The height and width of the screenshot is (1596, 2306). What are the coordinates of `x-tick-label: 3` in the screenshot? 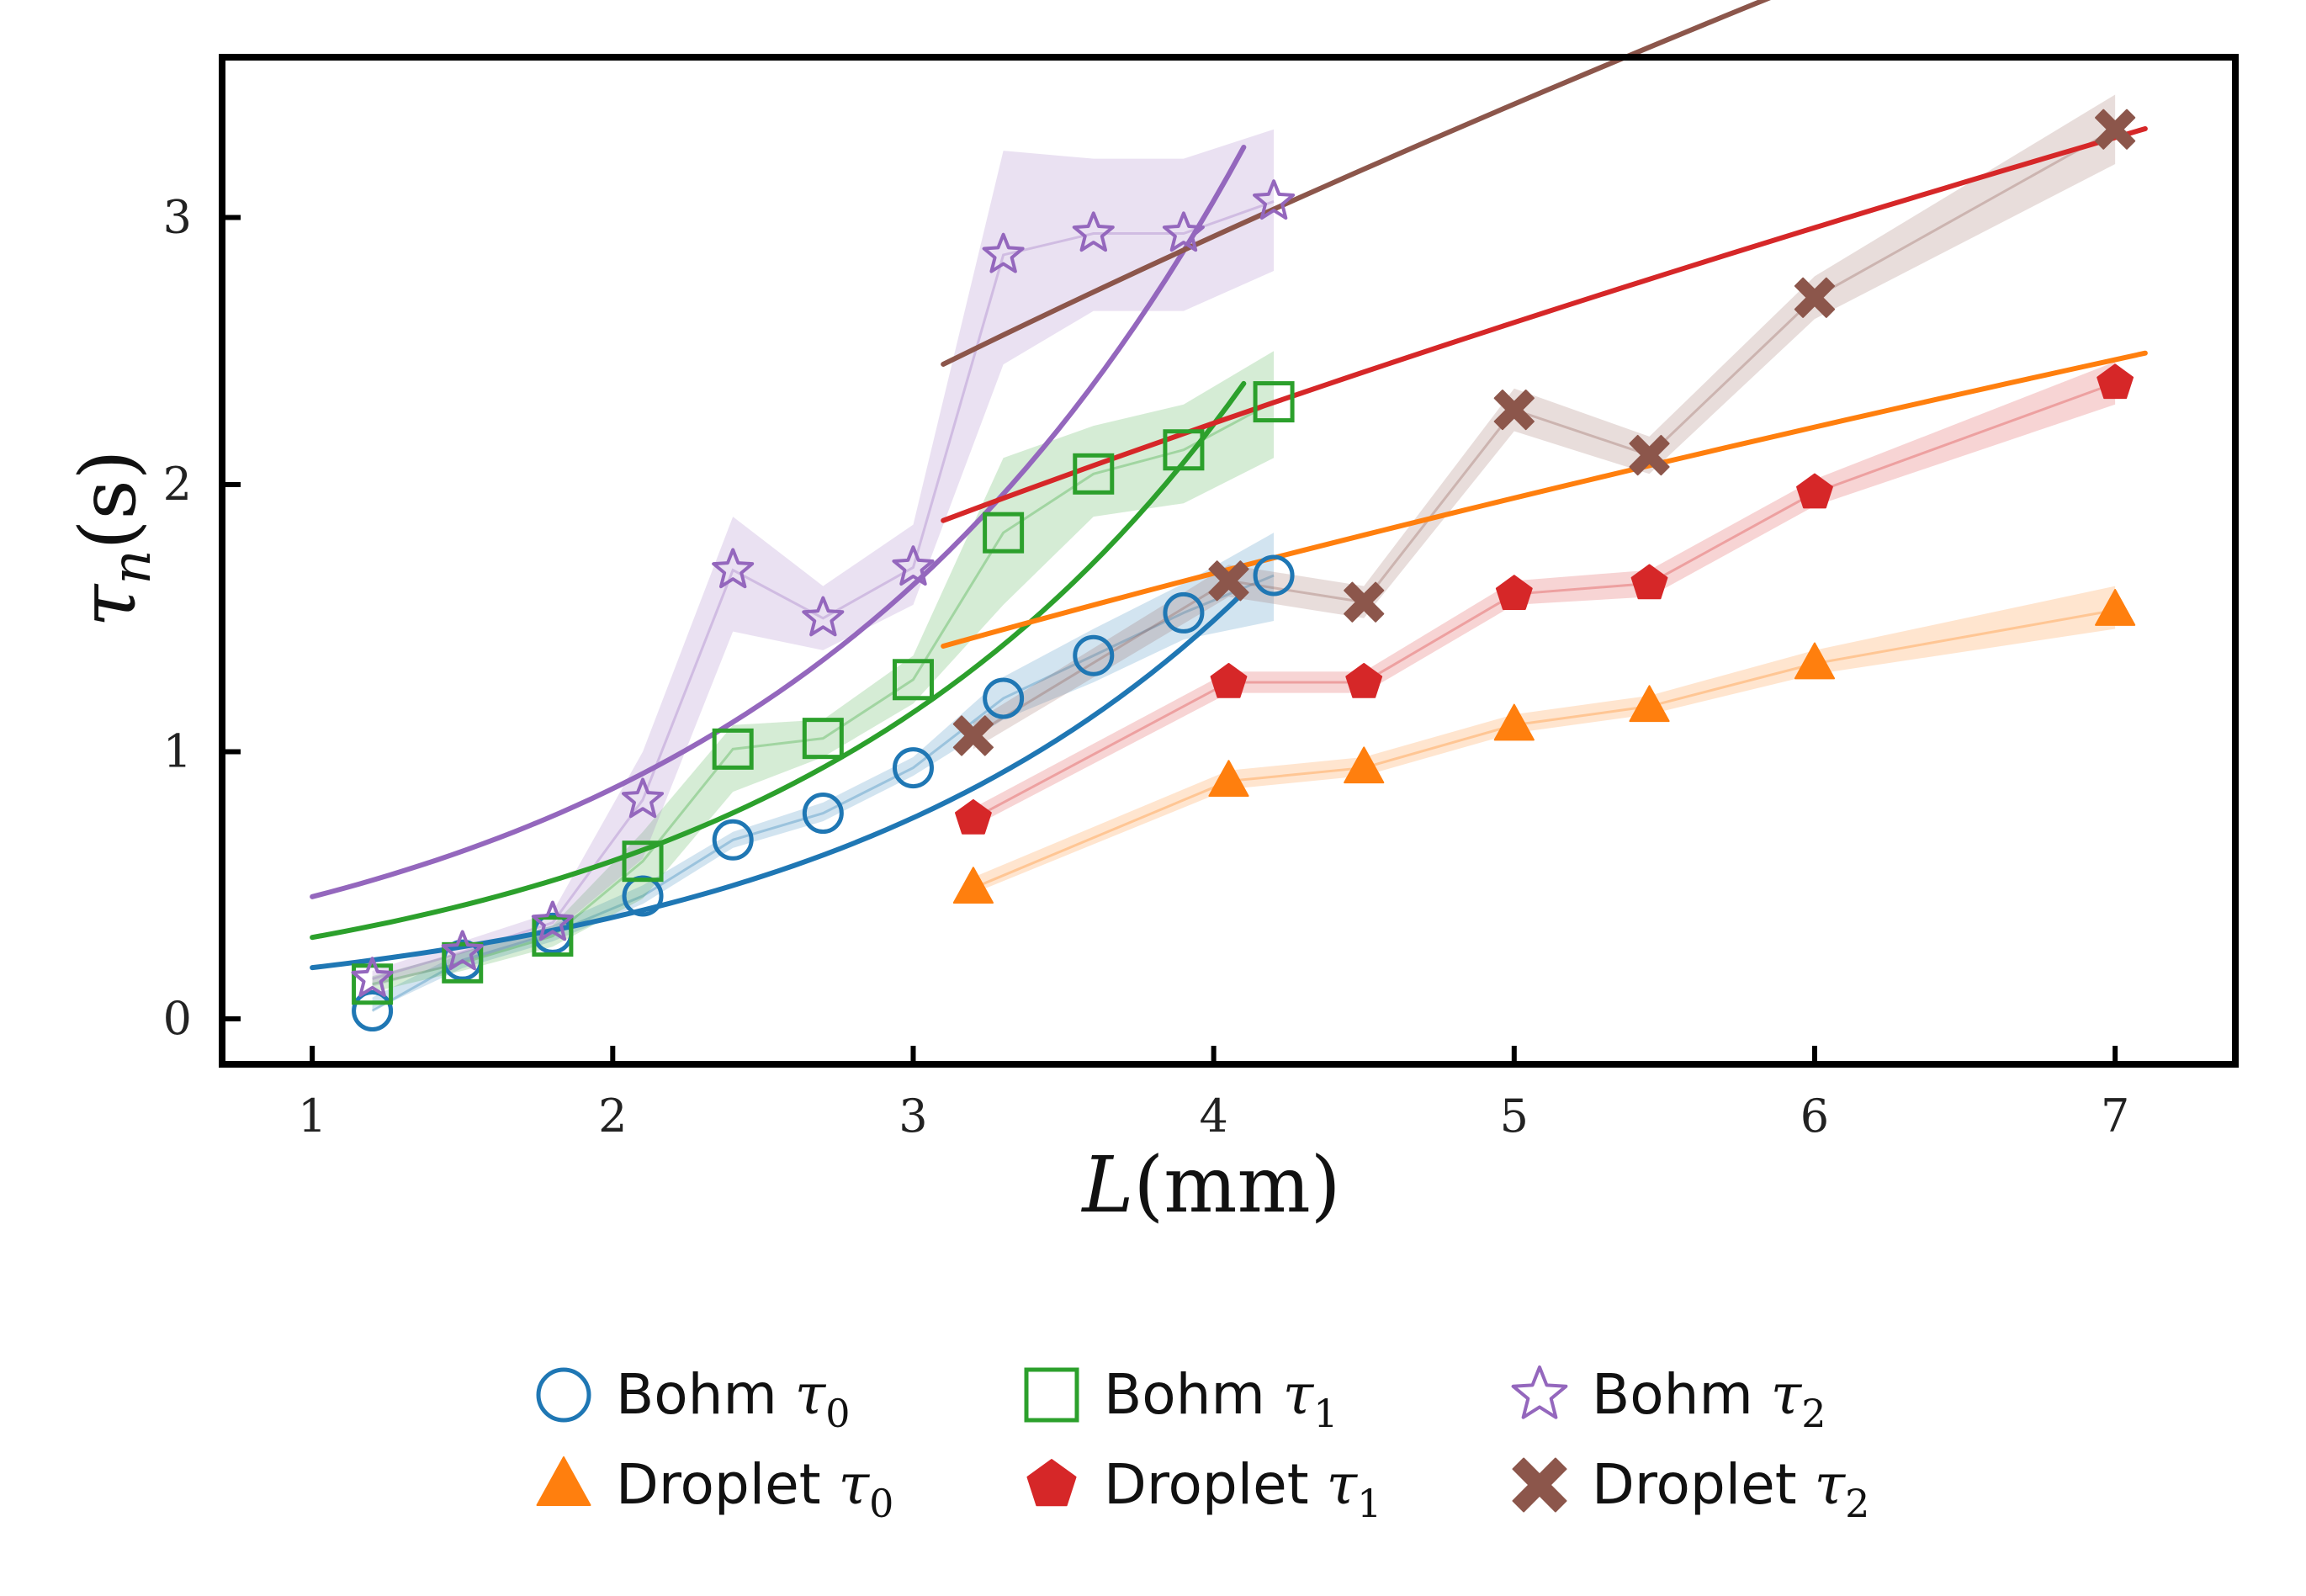 It's located at (913, 1117).